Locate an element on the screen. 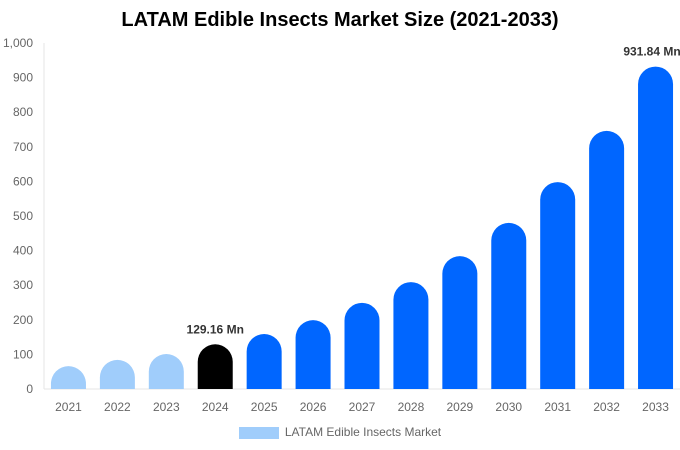  x-tick-label: 2031 is located at coordinates (557, 407).